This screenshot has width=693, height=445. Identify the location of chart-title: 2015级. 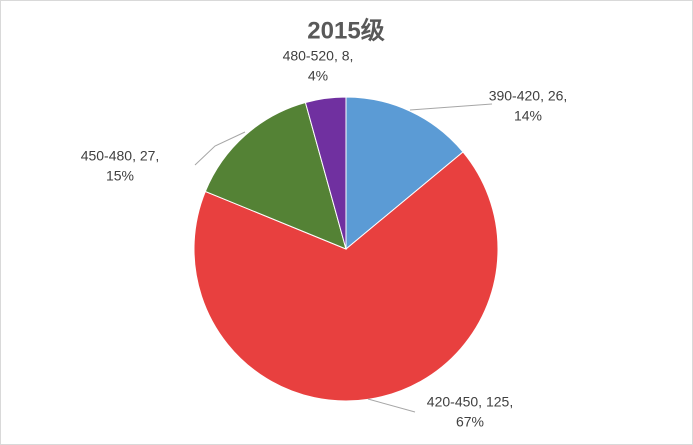
(345, 30).